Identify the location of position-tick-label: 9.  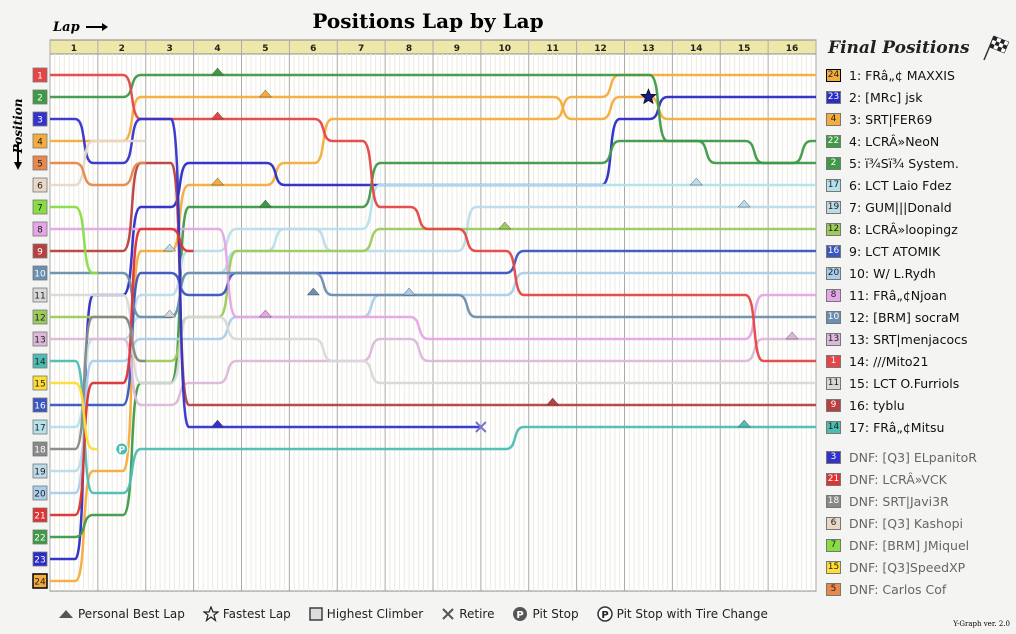
(40, 253).